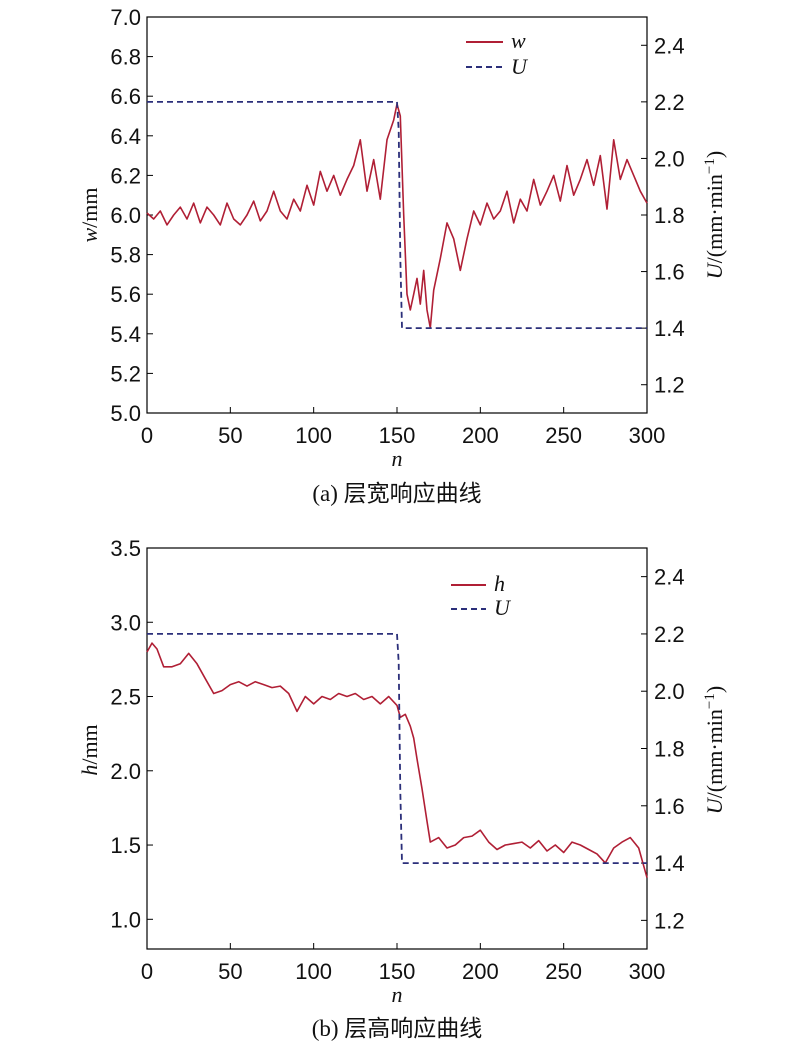  What do you see at coordinates (125, 96) in the screenshot?
I see `y-tick-label: 6.6` at bounding box center [125, 96].